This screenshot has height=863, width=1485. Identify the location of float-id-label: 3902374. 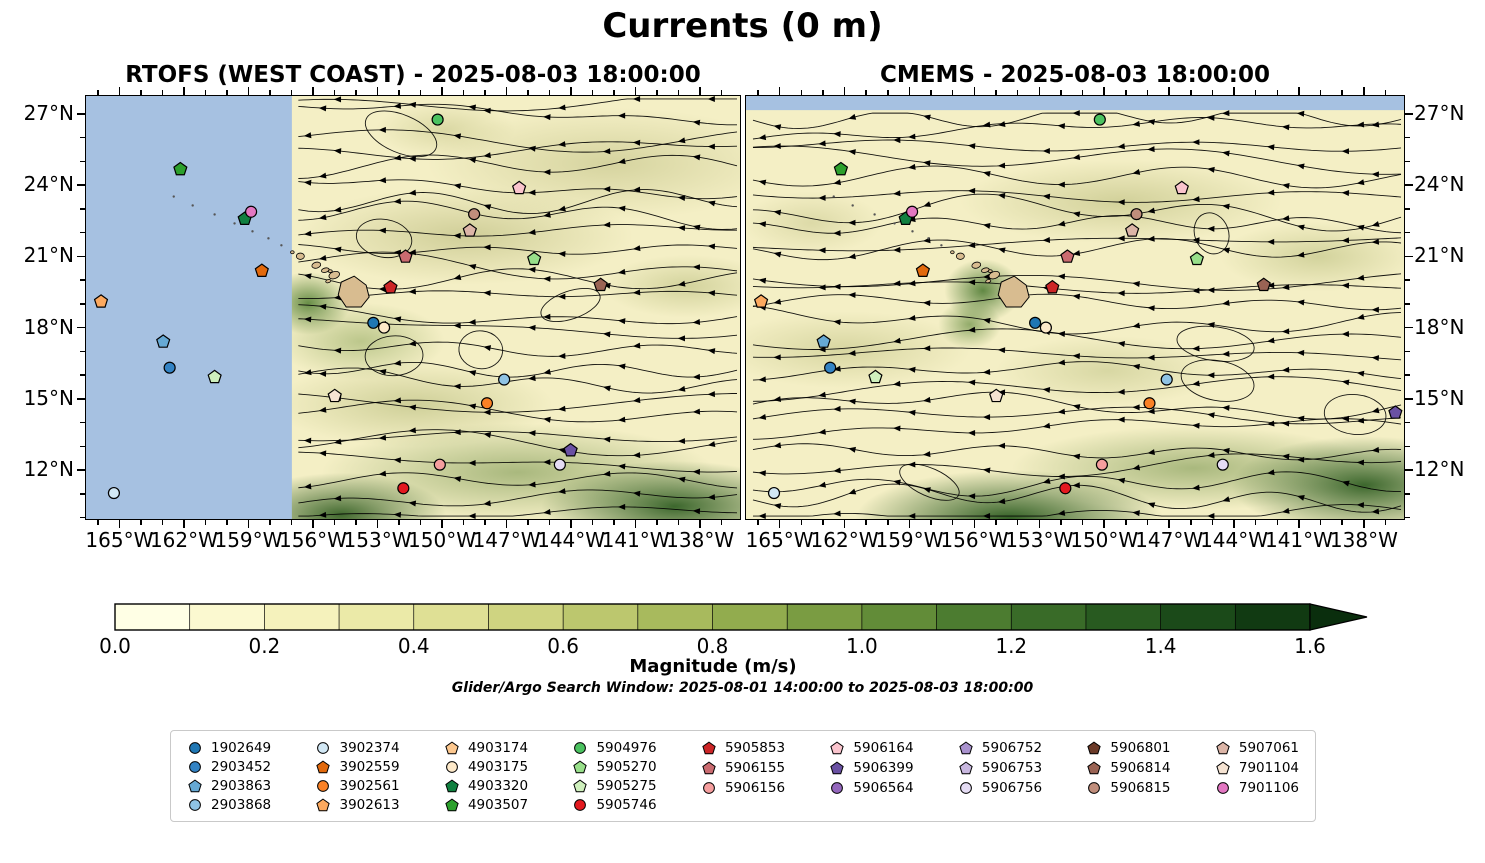
(369, 747).